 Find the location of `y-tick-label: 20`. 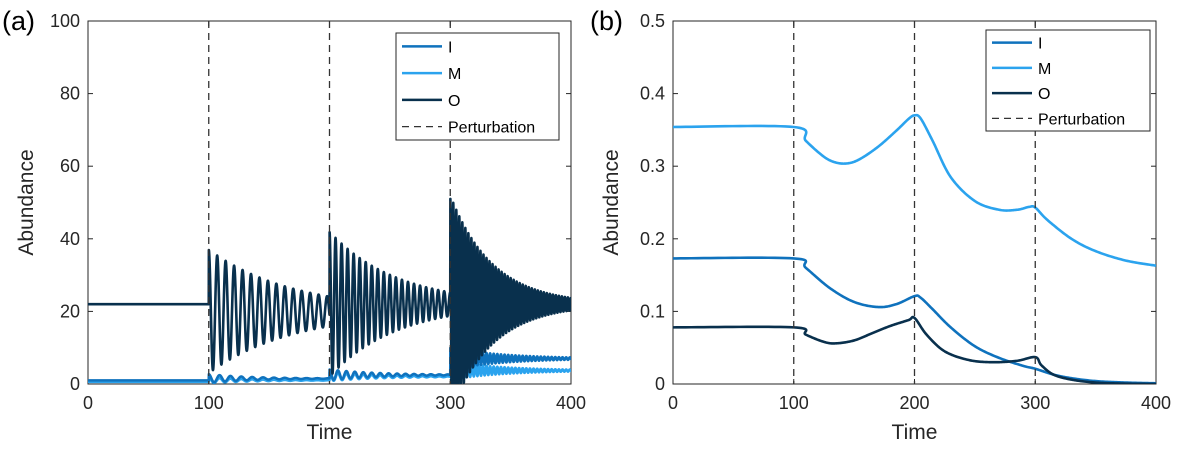

y-tick-label: 20 is located at coordinates (70, 311).